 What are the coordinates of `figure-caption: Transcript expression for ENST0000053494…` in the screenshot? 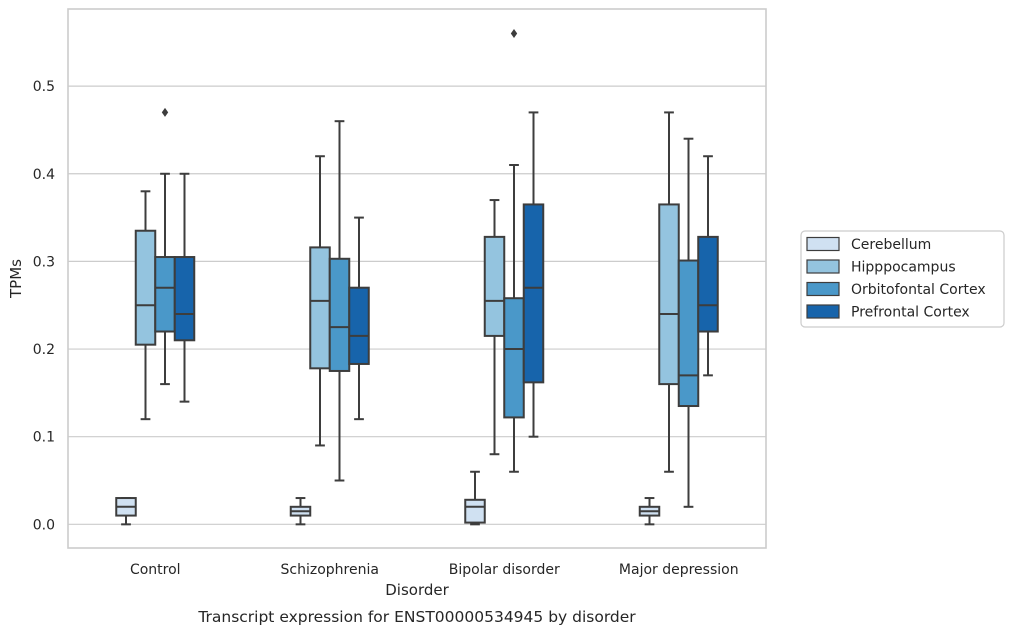 It's located at (416, 617).